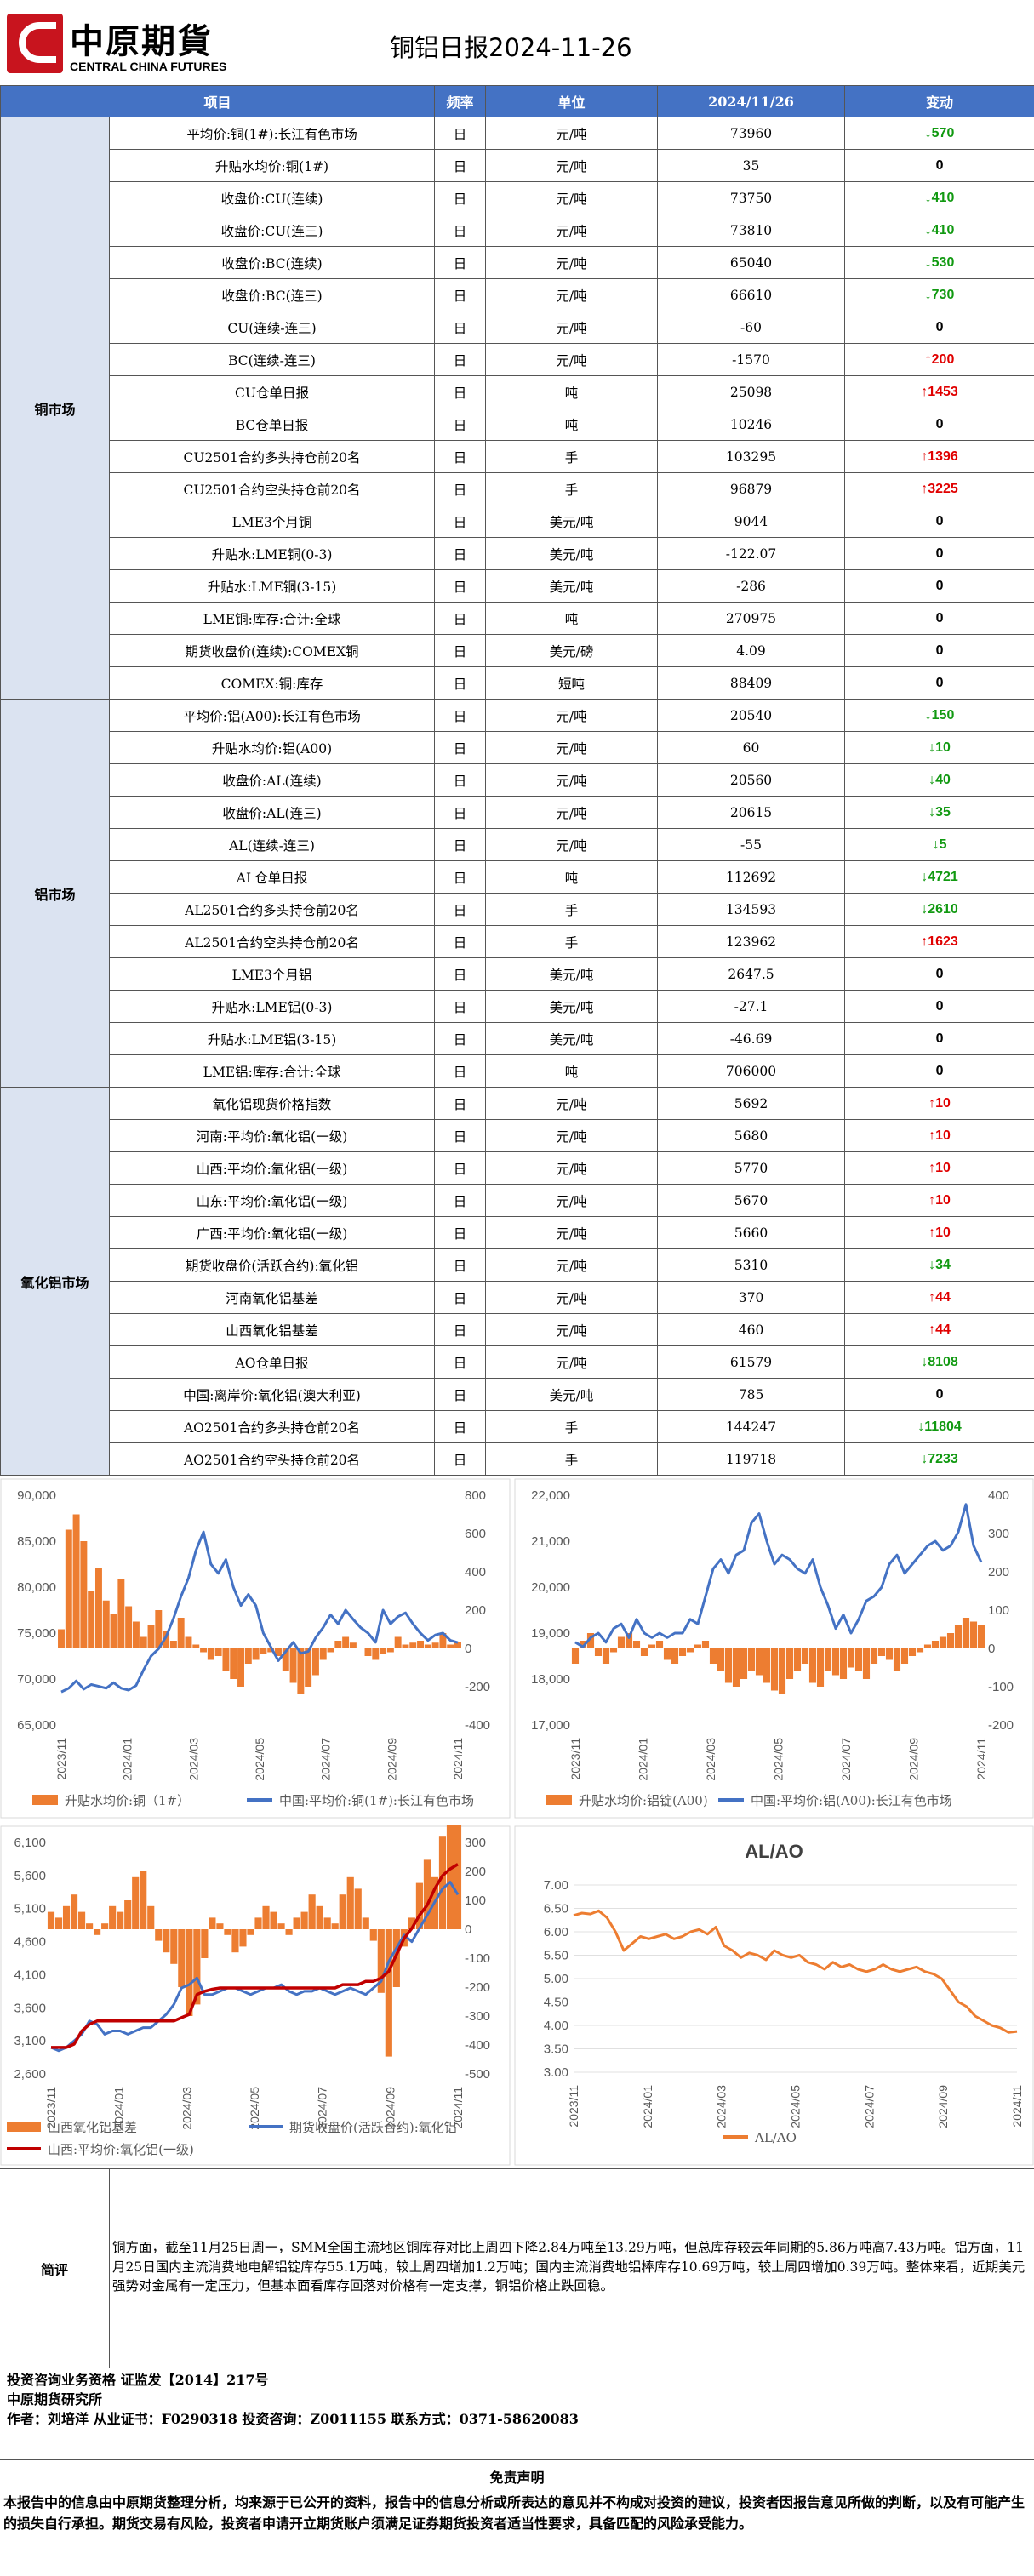 Image resolution: width=1034 pixels, height=2576 pixels. I want to click on cell-change: ↓150, so click(939, 715).